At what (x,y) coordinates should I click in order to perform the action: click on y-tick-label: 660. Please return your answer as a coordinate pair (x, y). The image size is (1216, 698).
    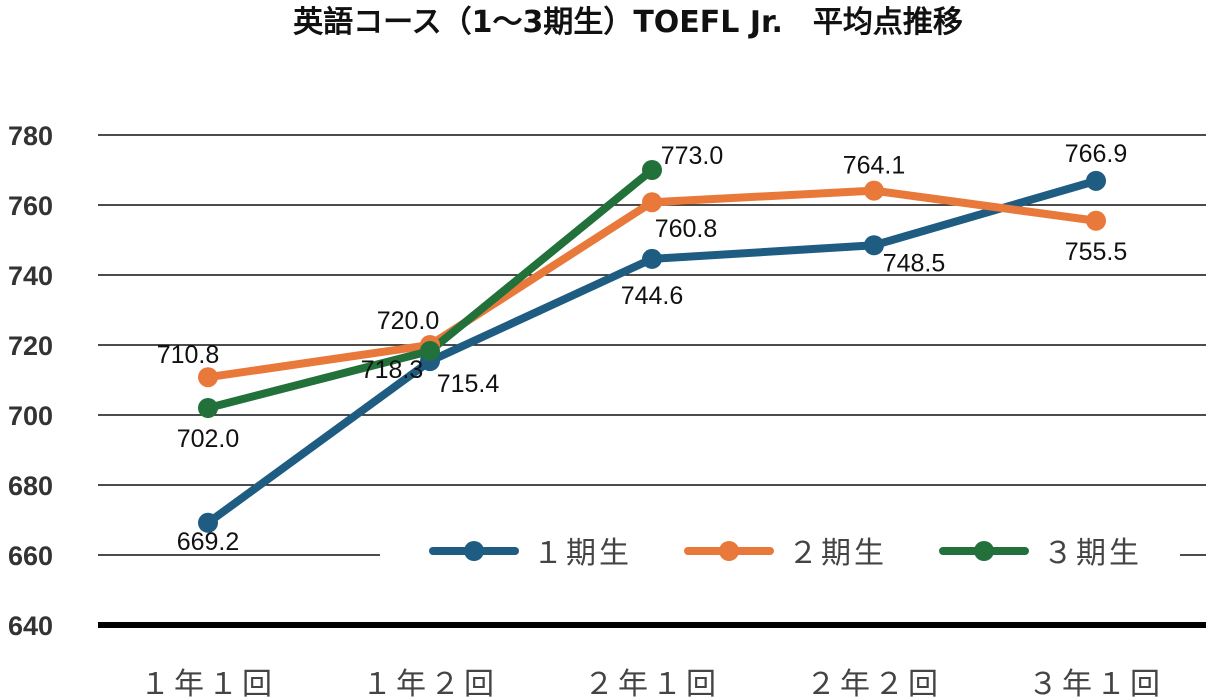
    Looking at the image, I should click on (30, 556).